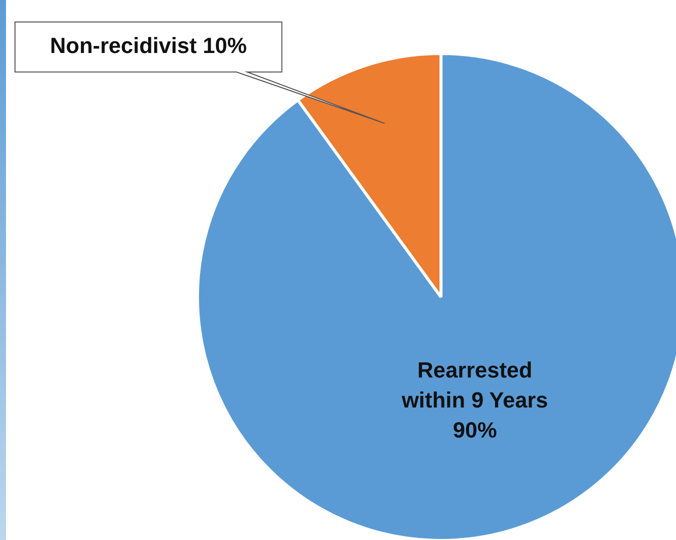 The height and width of the screenshot is (540, 676). I want to click on slice-label: Rearrested within 9 Years, so click(474, 384).